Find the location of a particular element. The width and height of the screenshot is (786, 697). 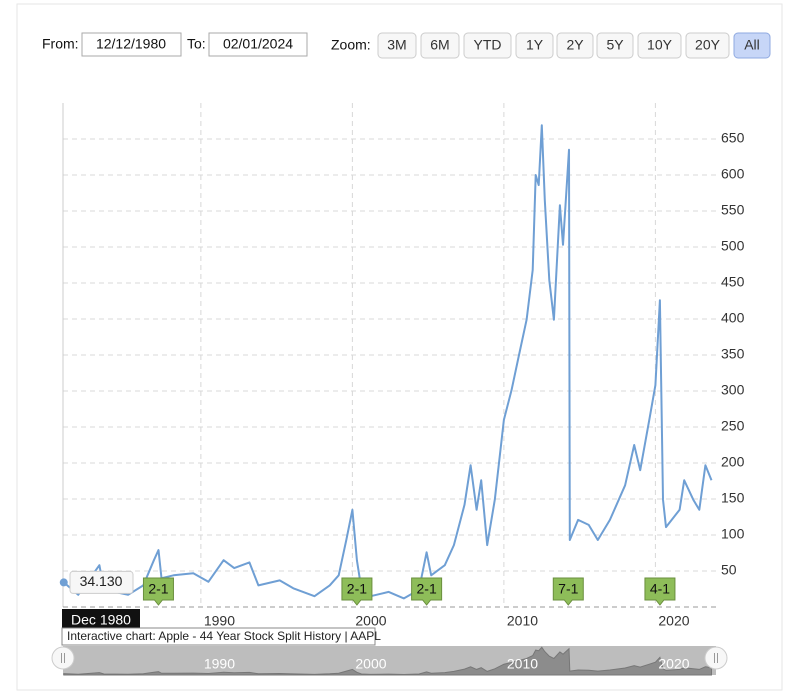

crosshair-date: Dec 1980 is located at coordinates (101, 620).